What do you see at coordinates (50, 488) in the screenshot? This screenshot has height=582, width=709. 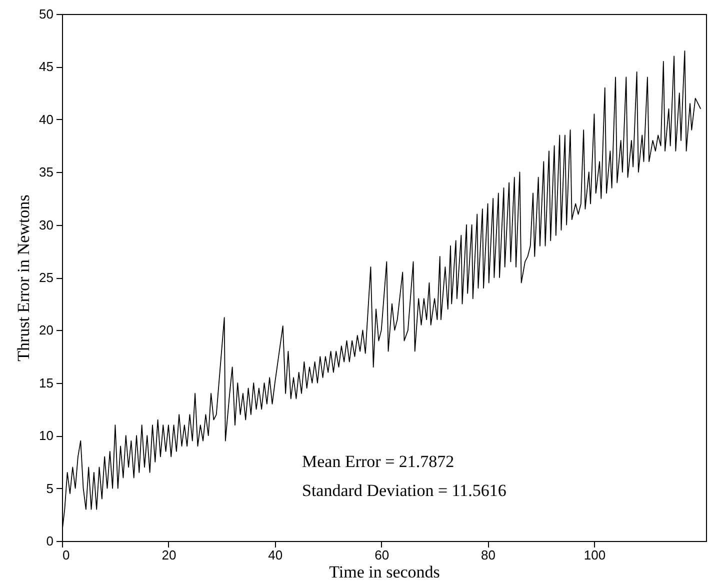 I see `y-tick-label: 5` at bounding box center [50, 488].